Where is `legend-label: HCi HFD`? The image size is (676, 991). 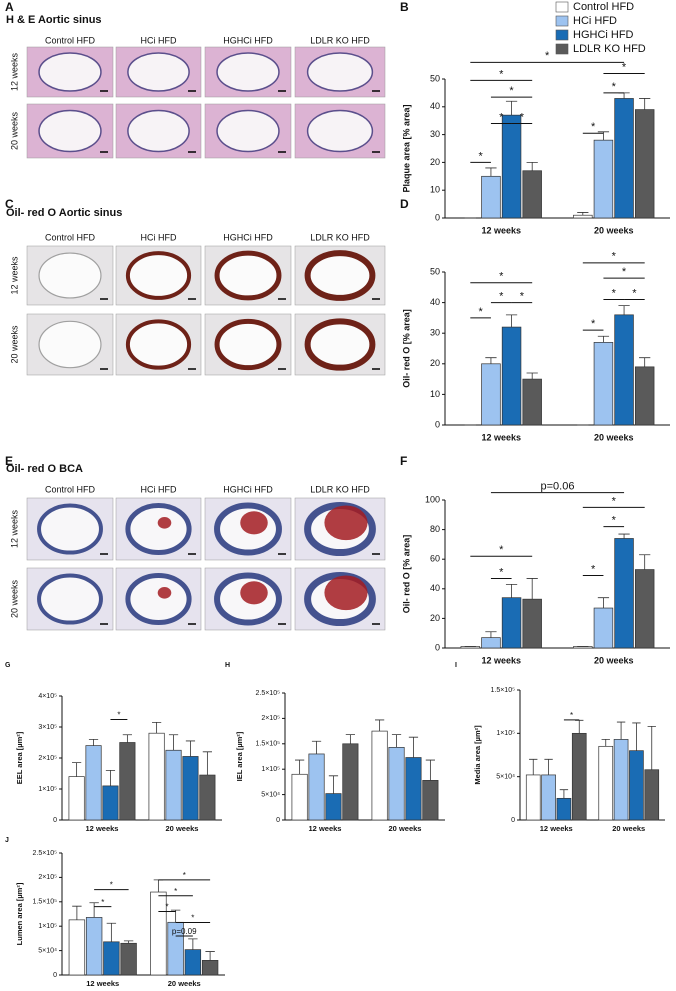 legend-label: HCi HFD is located at coordinates (595, 21).